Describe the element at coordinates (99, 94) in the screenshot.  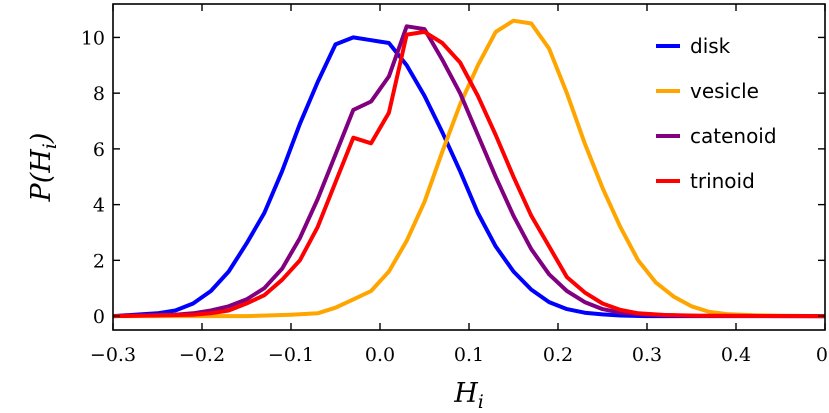
I see `y-tick-label: 8` at that location.